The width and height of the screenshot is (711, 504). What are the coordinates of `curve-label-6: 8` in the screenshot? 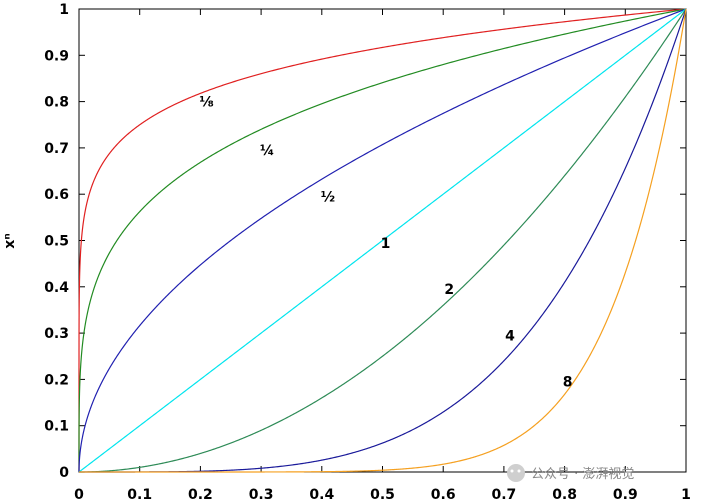 It's located at (568, 383).